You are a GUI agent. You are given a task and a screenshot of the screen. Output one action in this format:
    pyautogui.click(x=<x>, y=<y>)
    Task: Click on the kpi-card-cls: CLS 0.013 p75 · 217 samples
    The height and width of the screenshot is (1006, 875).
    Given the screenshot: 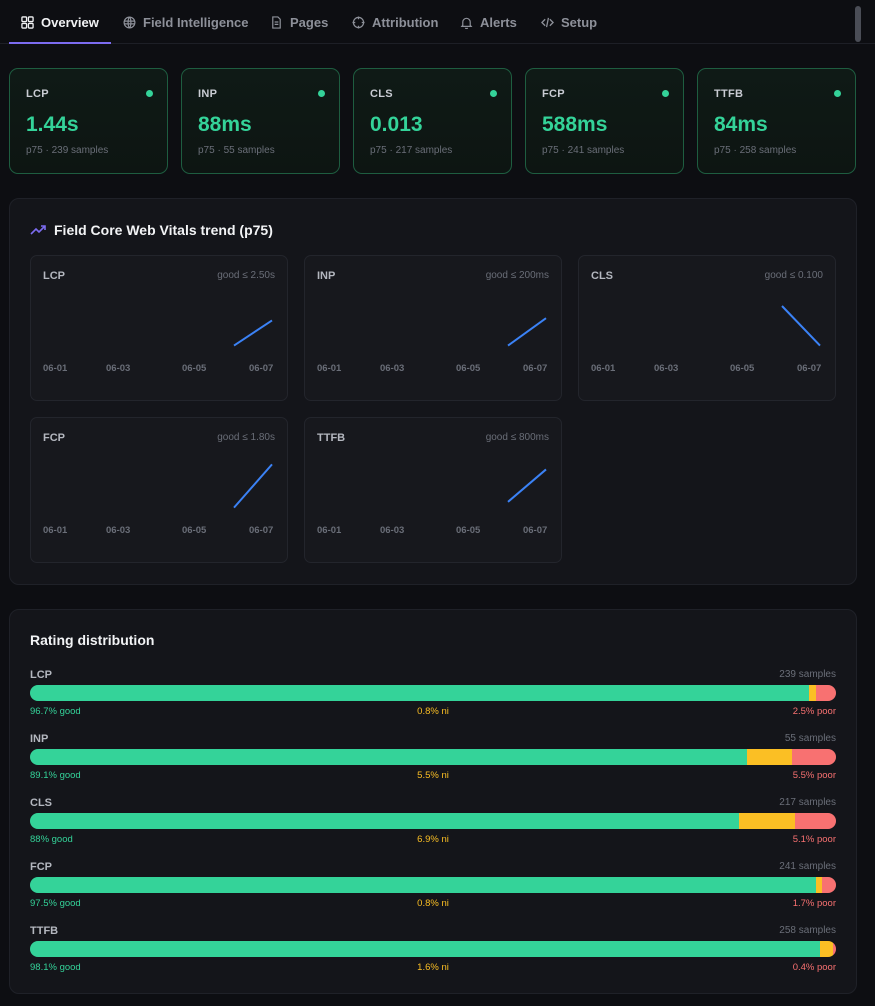 What is the action you would take?
    pyautogui.click(x=432, y=121)
    